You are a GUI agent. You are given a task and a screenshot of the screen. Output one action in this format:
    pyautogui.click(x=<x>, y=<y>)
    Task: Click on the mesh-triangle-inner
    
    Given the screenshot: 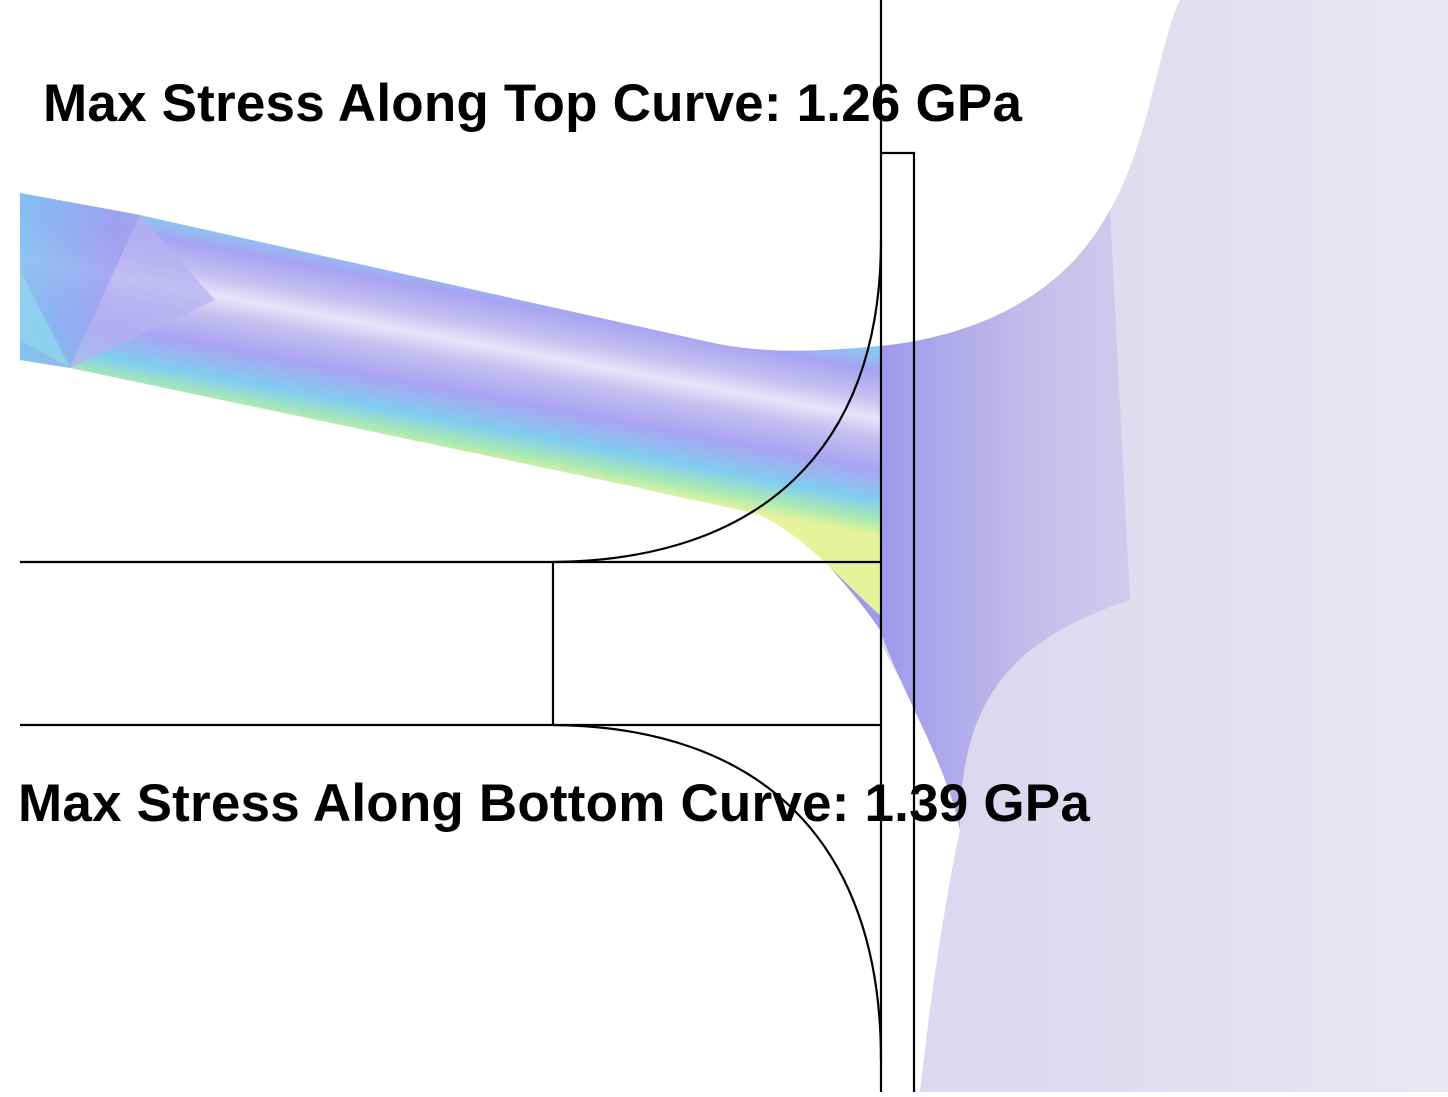 What is the action you would take?
    pyautogui.click(x=142, y=291)
    